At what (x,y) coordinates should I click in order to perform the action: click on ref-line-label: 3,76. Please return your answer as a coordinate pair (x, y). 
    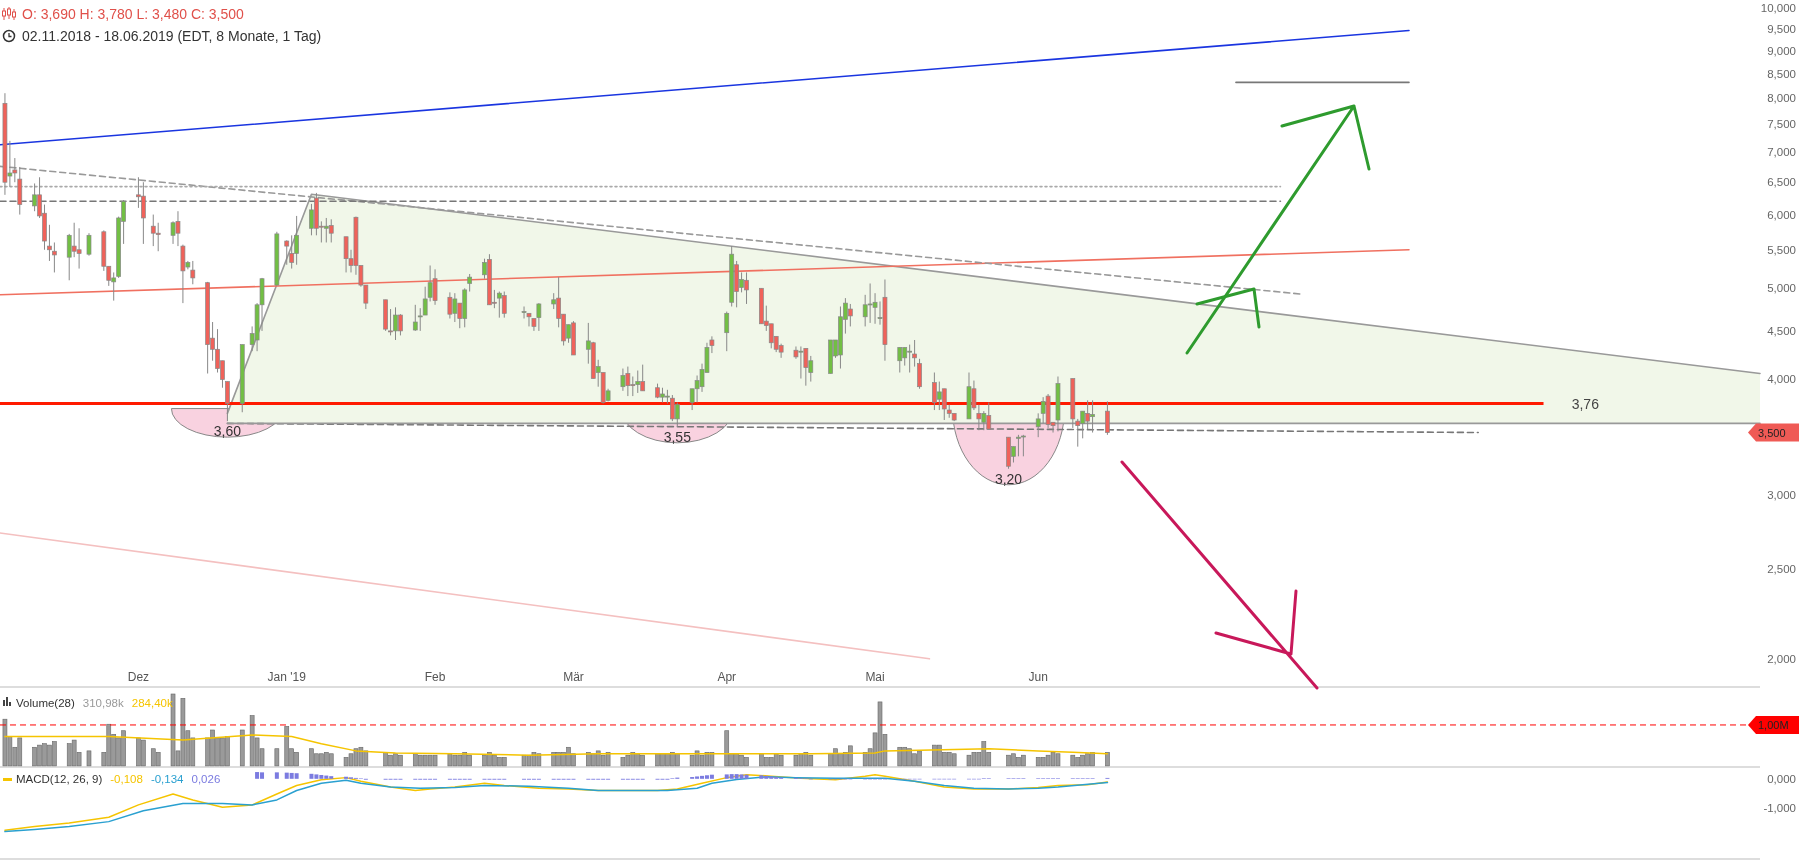
    Looking at the image, I should click on (1585, 403).